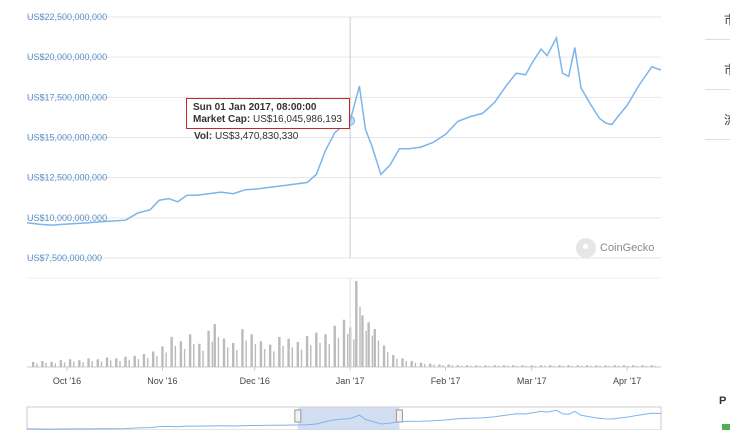 The image size is (730, 430). I want to click on range-navigator, so click(344, 418).